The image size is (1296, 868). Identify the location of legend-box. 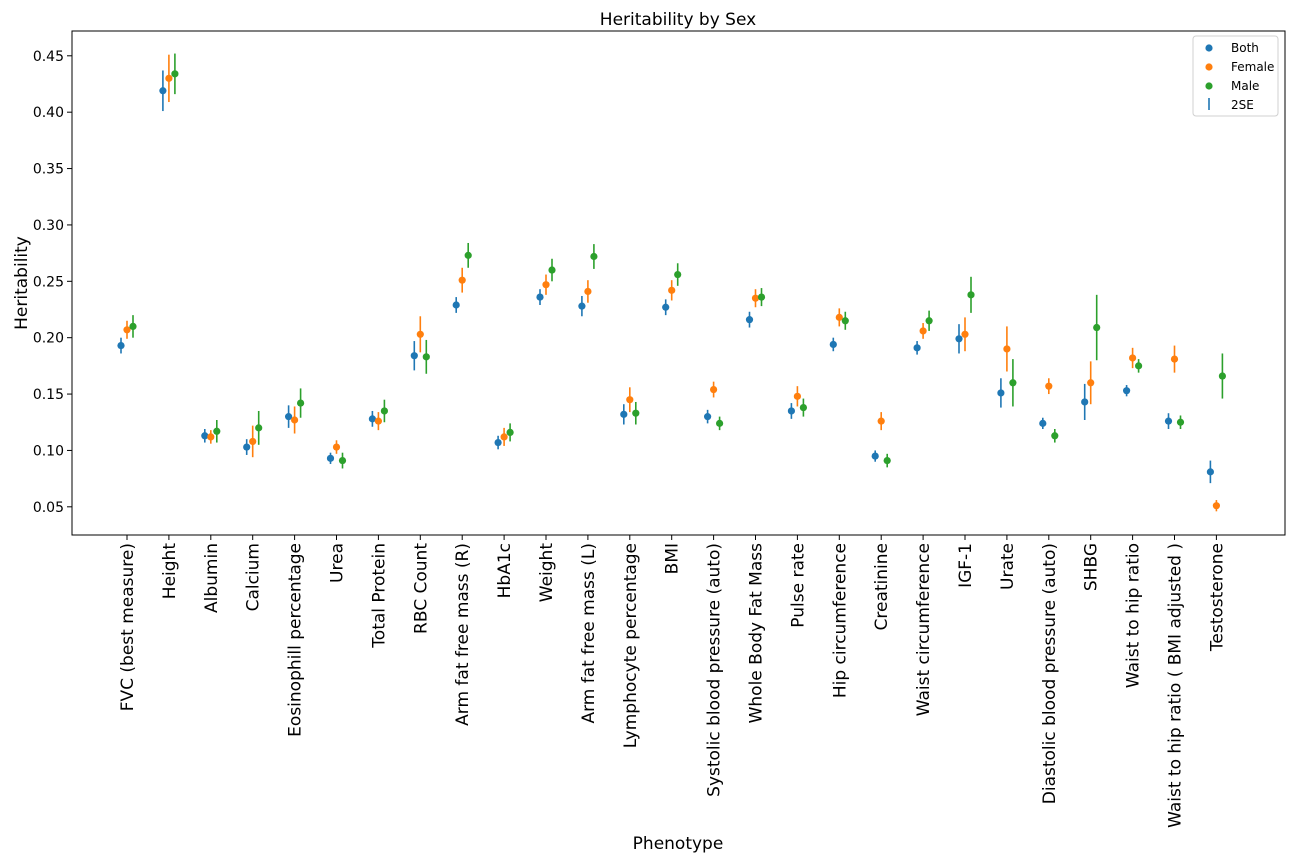
(1235, 76).